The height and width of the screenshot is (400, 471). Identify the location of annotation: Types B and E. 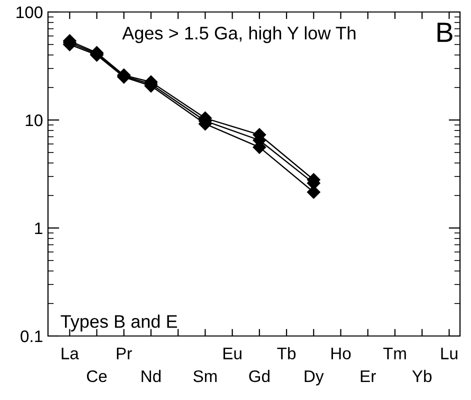
(119, 323).